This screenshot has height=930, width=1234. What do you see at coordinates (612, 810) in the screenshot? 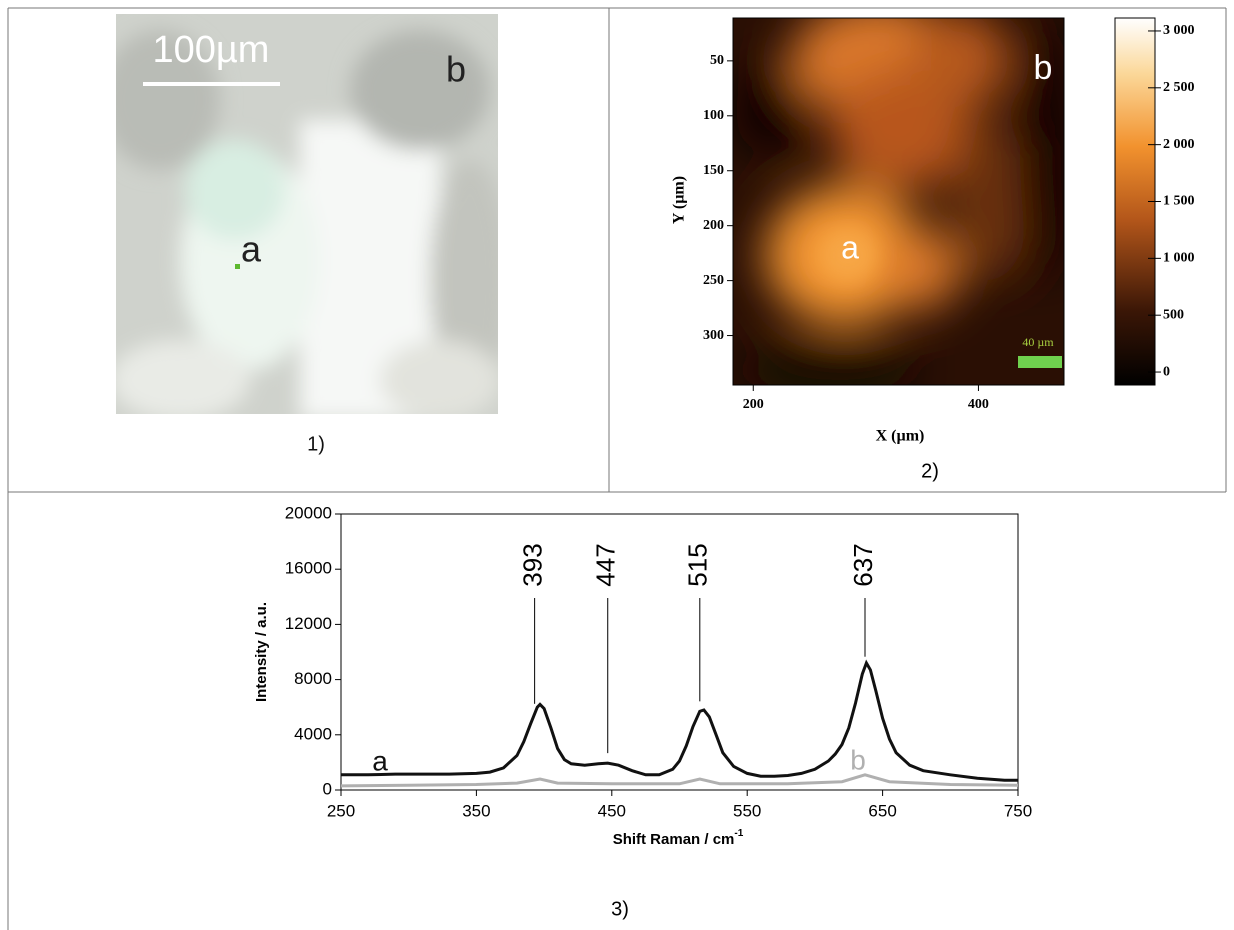
I see `x-tick-label: 450` at bounding box center [612, 810].